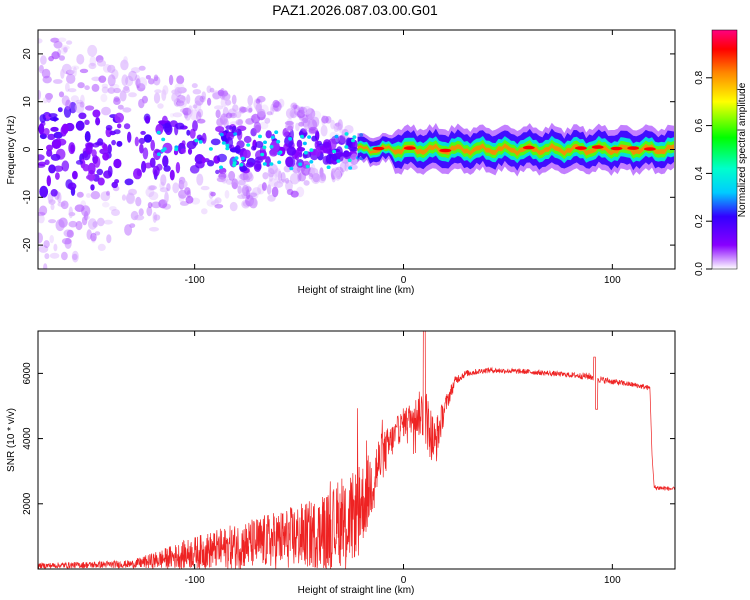 This screenshot has height=600, width=750. Describe the element at coordinates (27, 373) in the screenshot. I see `snr-y-tick-label: 6000` at that location.